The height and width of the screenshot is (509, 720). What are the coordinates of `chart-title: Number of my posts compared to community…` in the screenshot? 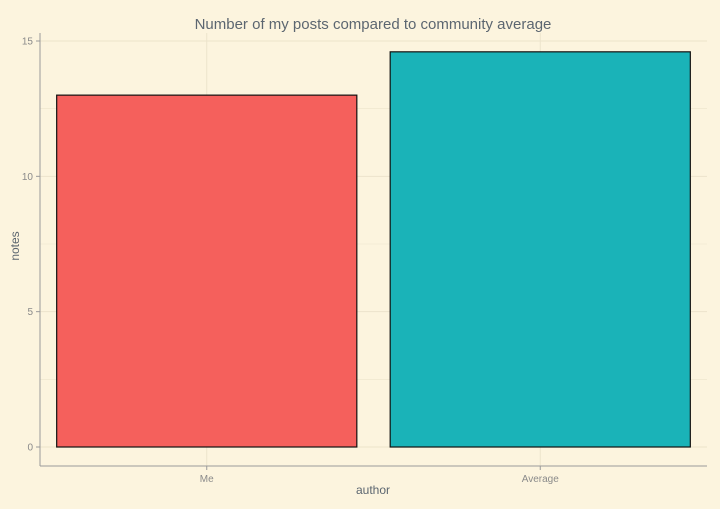 It's located at (373, 24).